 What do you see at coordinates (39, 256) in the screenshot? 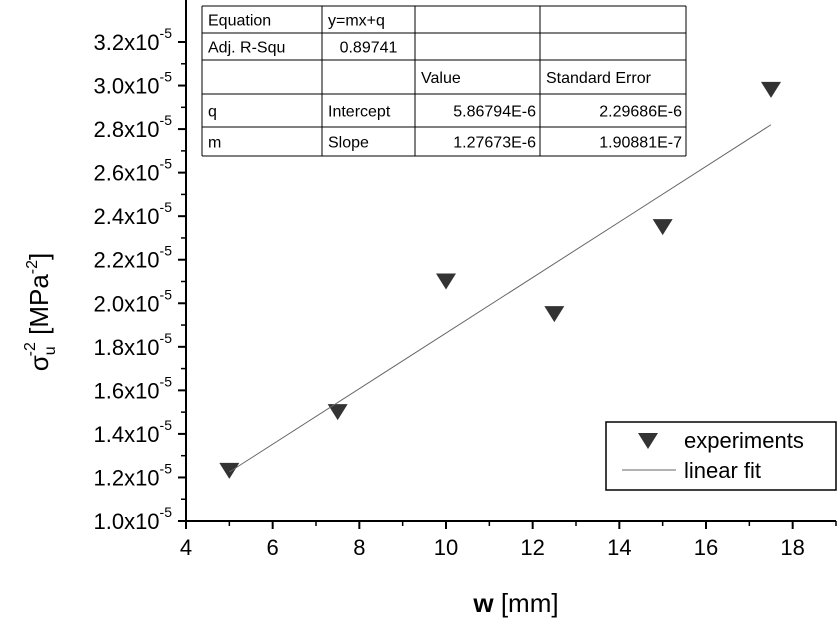
I see `y-axis-label-unit-close: ]` at bounding box center [39, 256].